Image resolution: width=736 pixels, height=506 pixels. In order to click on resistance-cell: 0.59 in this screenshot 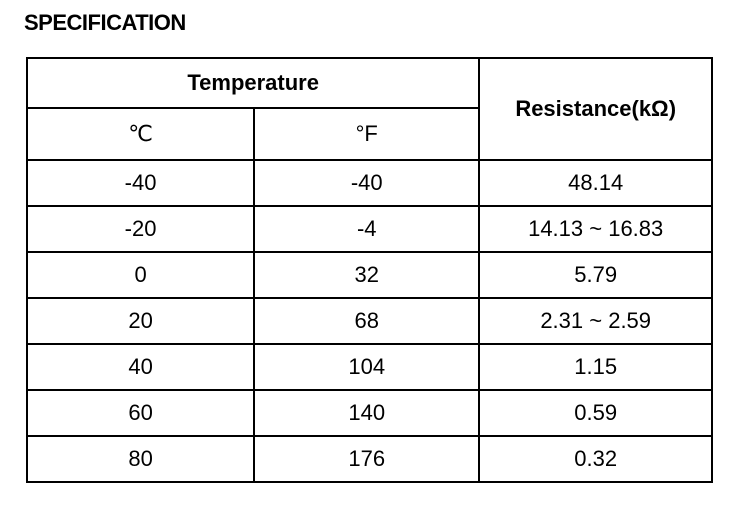, I will do `click(595, 413)`.